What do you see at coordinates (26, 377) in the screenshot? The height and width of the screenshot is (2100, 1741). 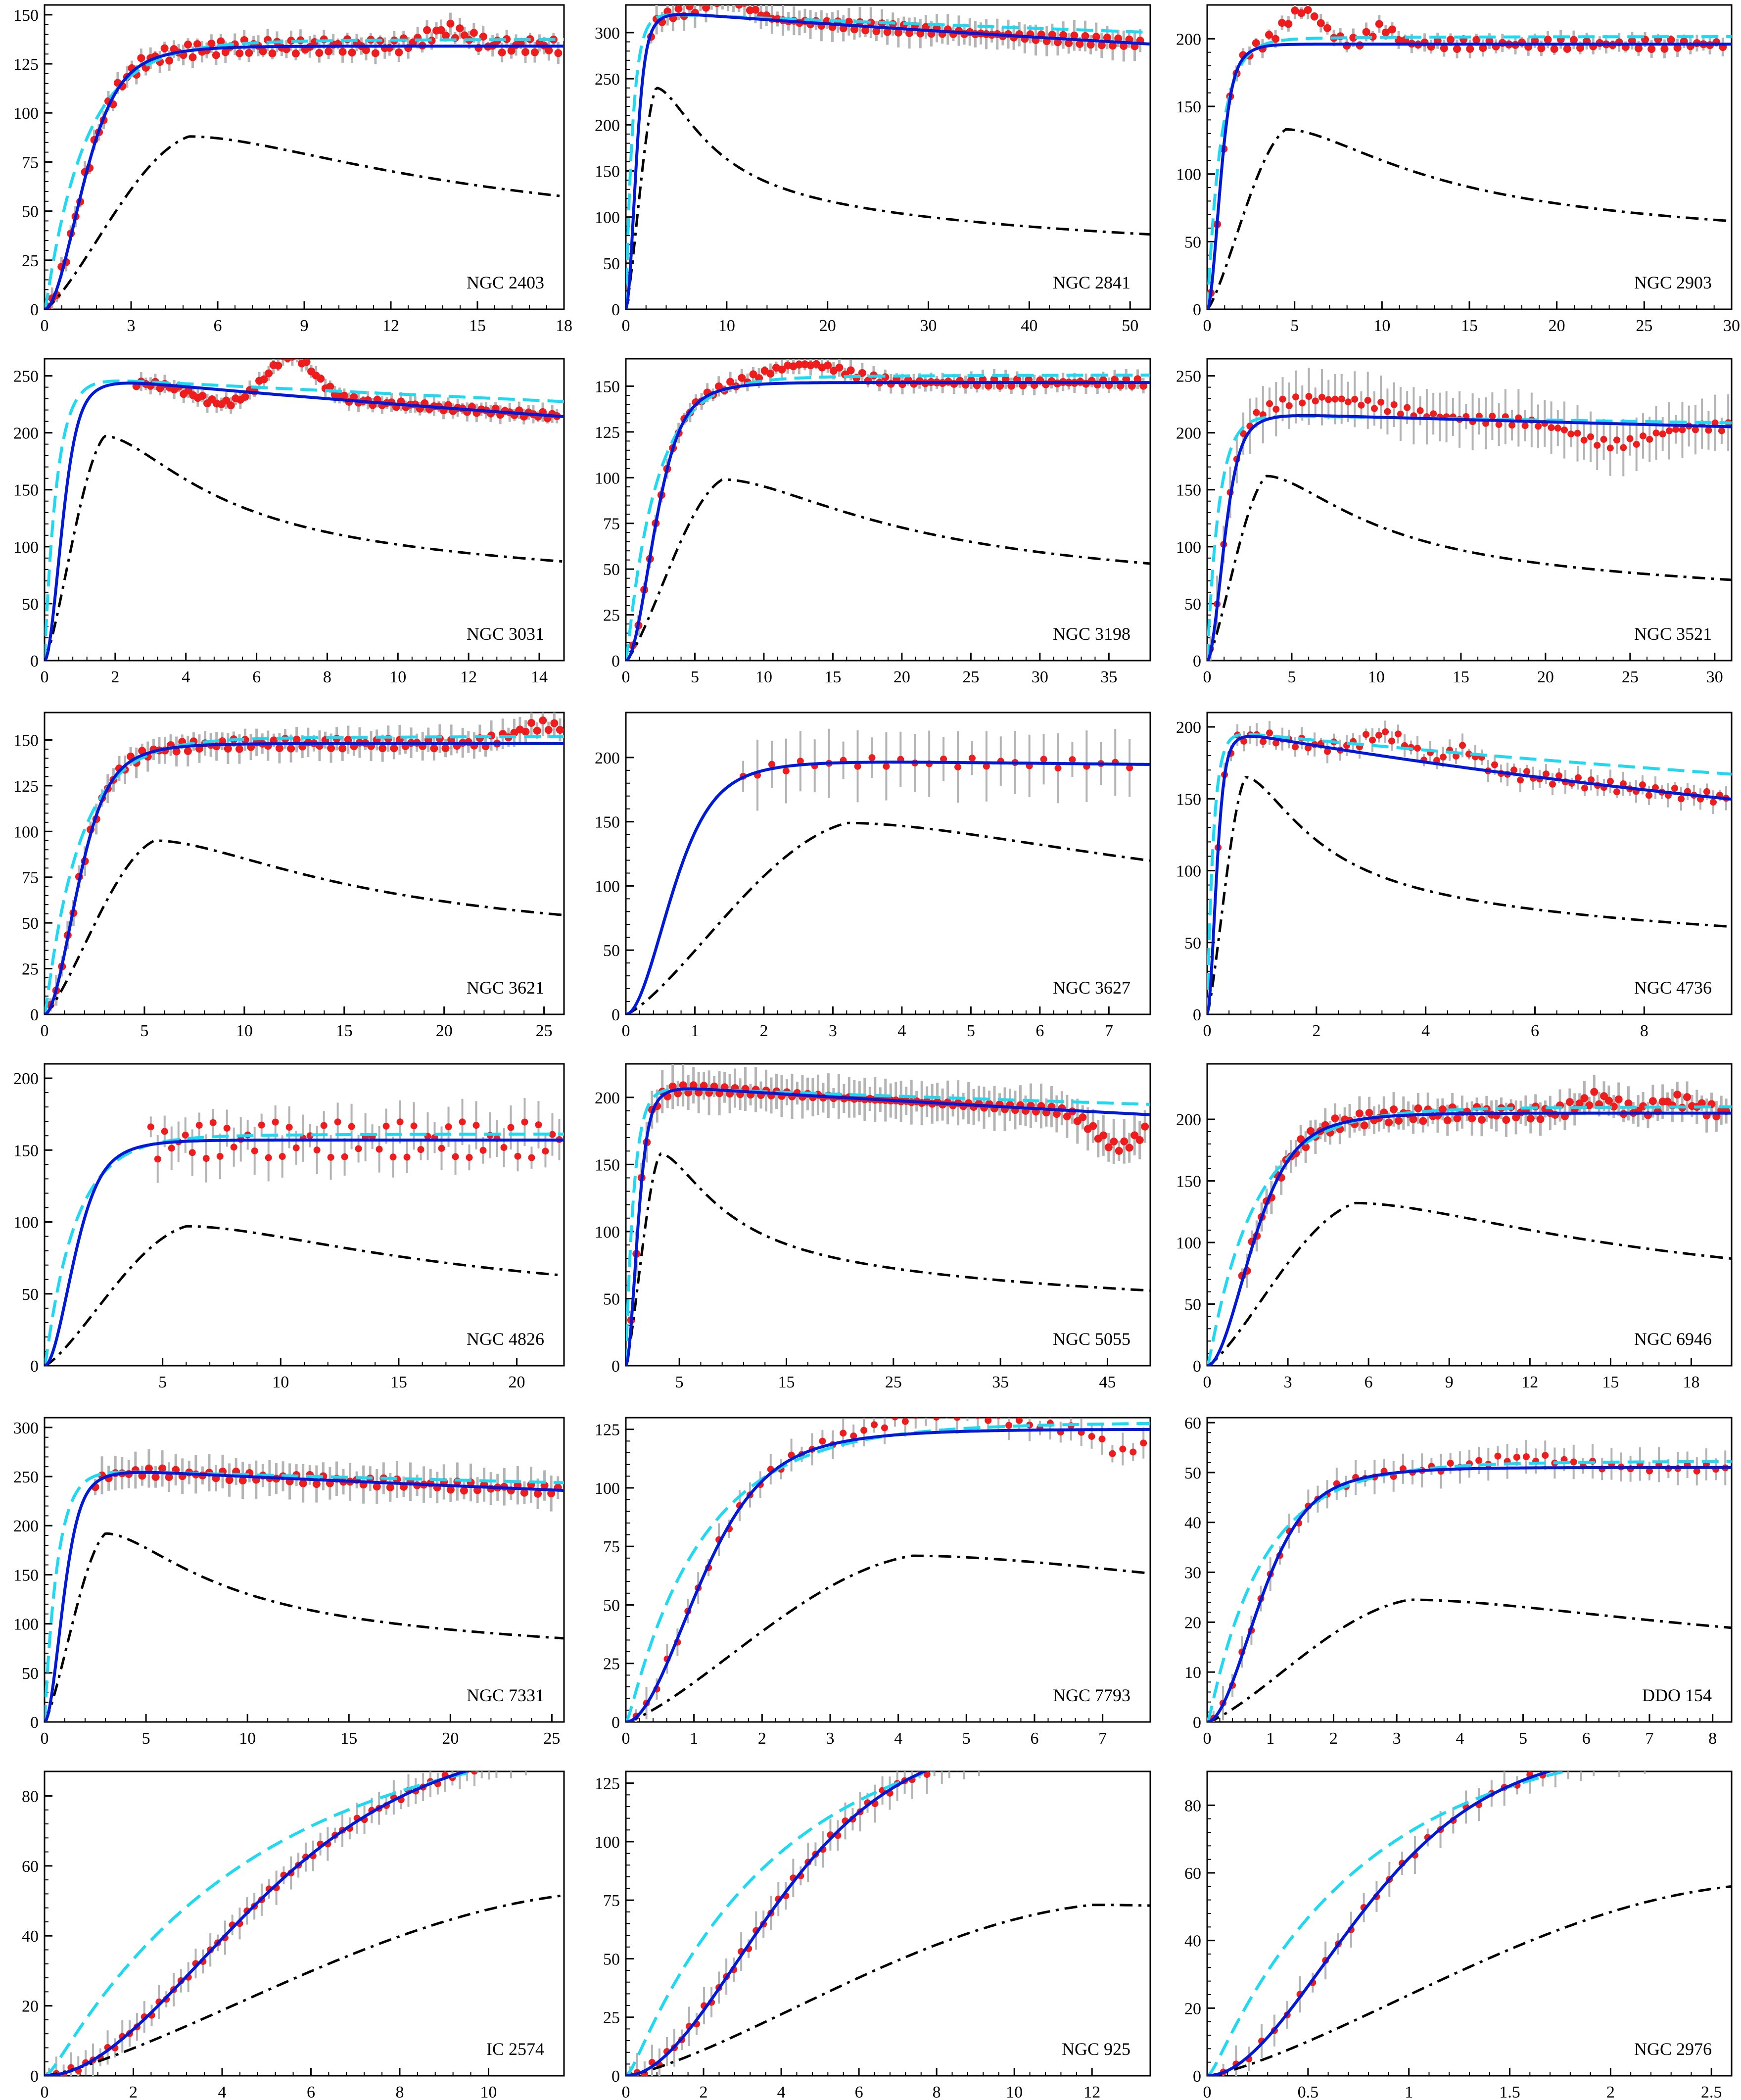 I see `y-tick-label: 250` at bounding box center [26, 377].